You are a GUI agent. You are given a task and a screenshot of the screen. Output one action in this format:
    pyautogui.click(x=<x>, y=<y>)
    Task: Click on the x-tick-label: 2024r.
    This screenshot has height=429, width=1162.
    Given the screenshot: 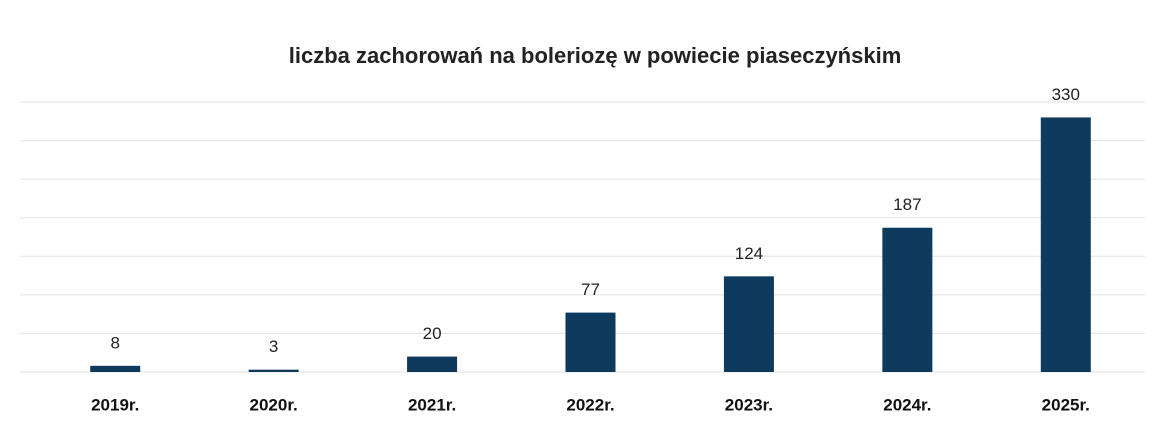 What is the action you would take?
    pyautogui.click(x=907, y=404)
    